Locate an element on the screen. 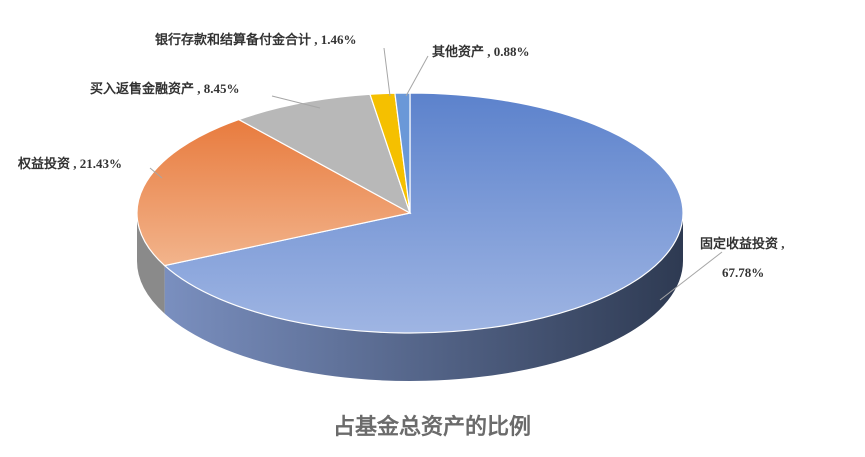 This screenshot has width=865, height=457. slice-side is located at coordinates (151, 263).